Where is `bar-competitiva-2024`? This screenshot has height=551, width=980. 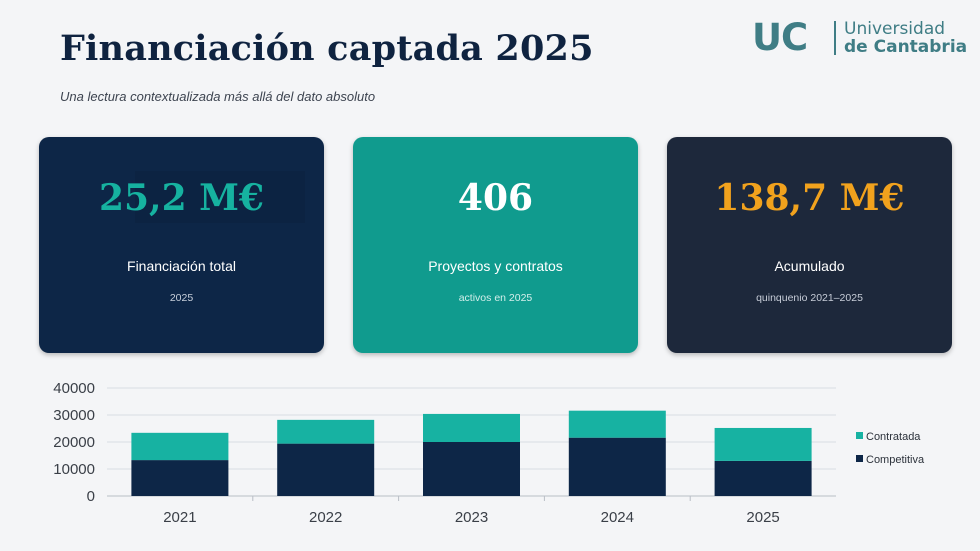
bar-competitiva-2024 is located at coordinates (617, 466).